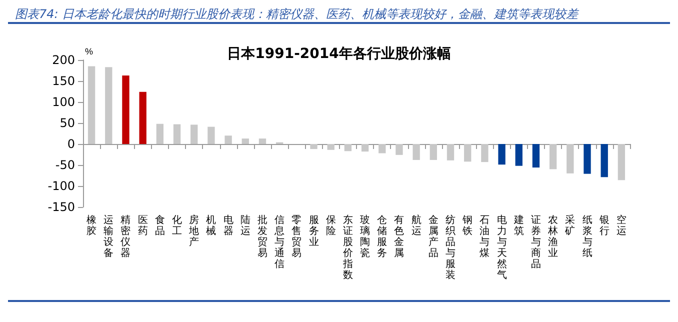 This screenshot has height=322, width=678. I want to click on x-tick-label: 证券与商品, so click(535, 242).